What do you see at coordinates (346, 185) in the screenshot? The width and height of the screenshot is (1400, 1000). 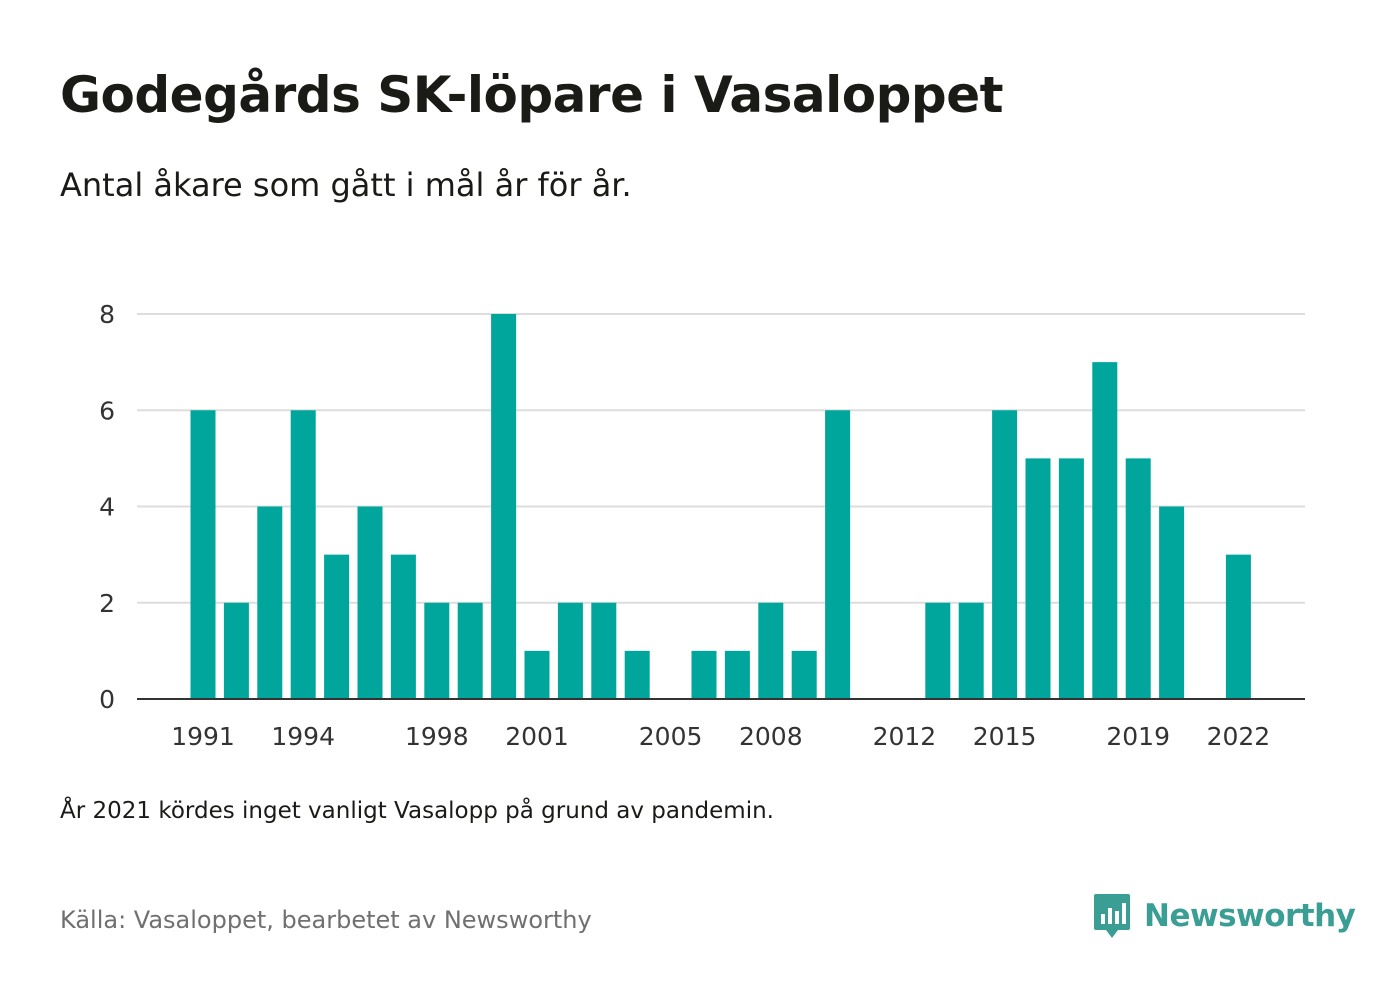 I see `chart-subtitle: Antal åkare som gått i mål år för år.` at bounding box center [346, 185].